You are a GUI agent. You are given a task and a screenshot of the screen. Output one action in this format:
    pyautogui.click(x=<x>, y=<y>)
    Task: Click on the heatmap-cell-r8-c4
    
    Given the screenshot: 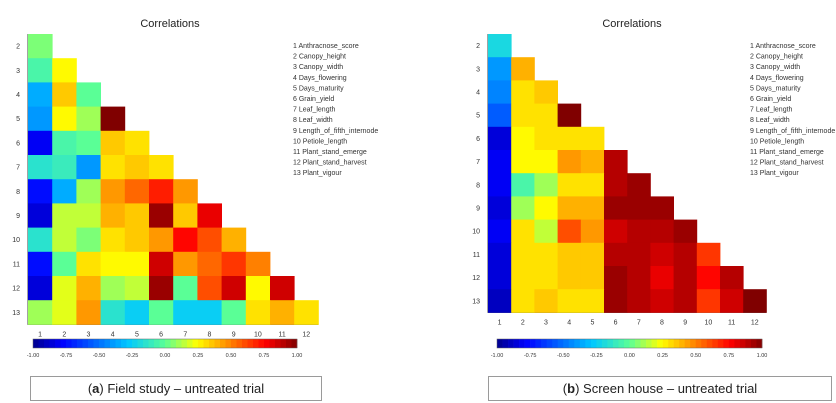 What is the action you would take?
    pyautogui.click(x=569, y=185)
    